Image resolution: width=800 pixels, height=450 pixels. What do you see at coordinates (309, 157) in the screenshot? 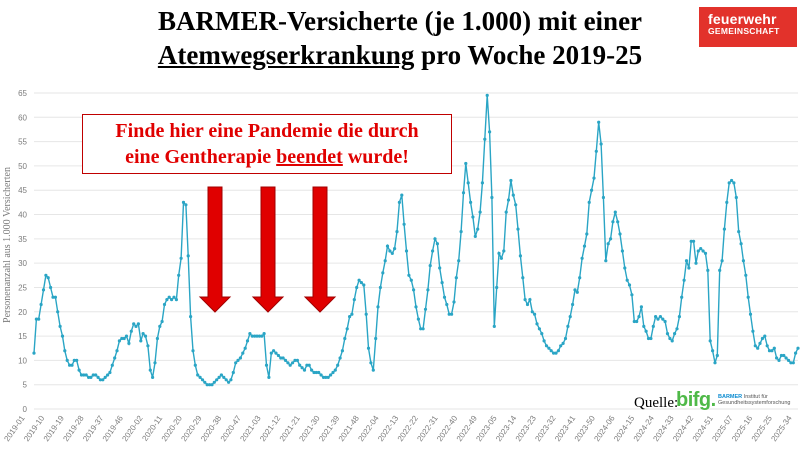
I see `callout-underlined-word: beendet` at bounding box center [309, 157].